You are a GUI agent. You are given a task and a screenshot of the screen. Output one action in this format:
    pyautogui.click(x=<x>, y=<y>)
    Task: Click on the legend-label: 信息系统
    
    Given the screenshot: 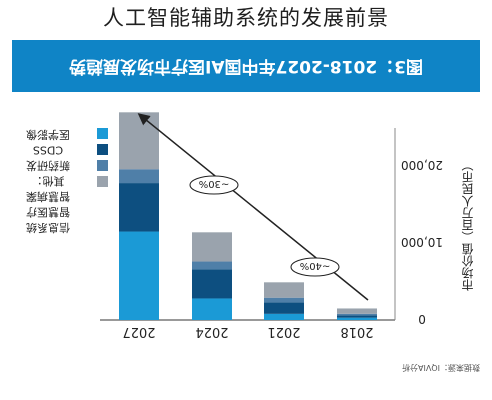 What is the action you would take?
    pyautogui.click(x=48, y=228)
    